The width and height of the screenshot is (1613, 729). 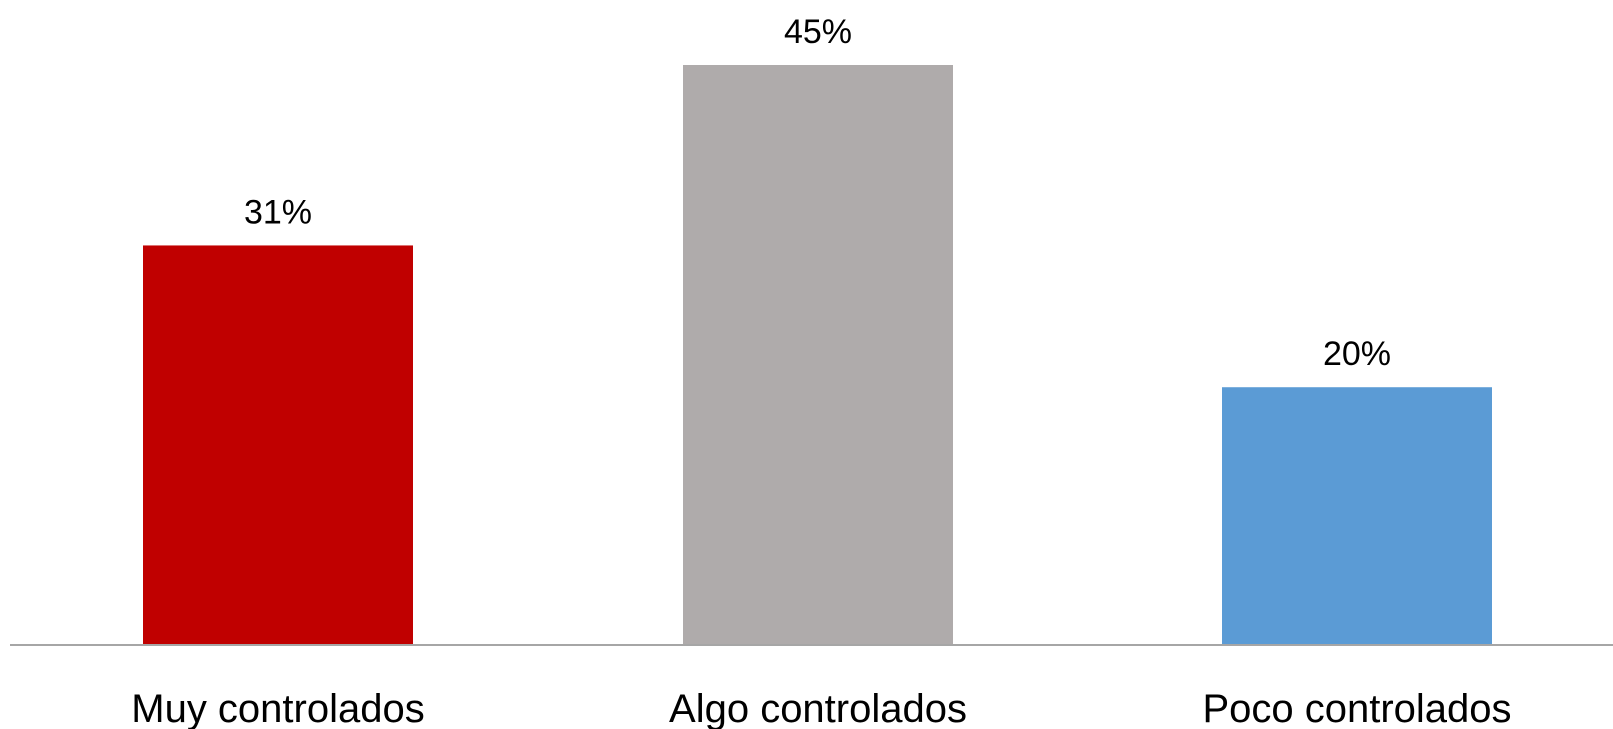 I want to click on category-label-0: Muy controlados, so click(x=277, y=708).